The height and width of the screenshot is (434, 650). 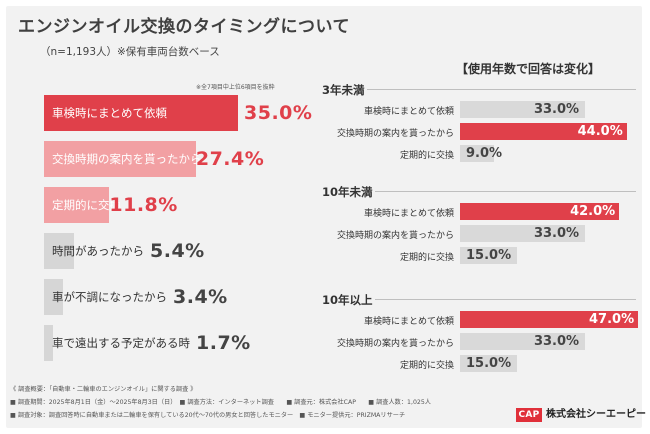 What do you see at coordinates (223, 343) in the screenshot?
I see `left-bar-value-6: 1.7%` at bounding box center [223, 343].